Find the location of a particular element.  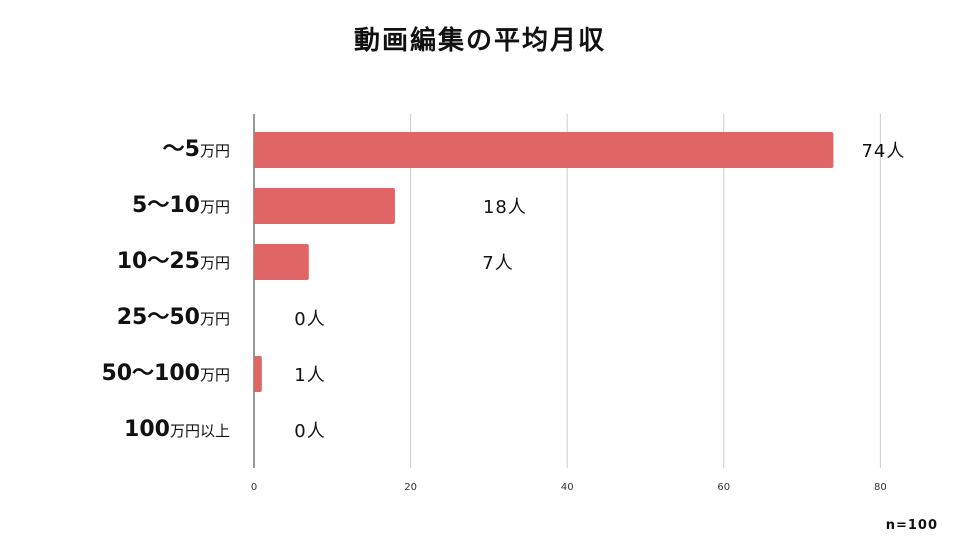

category-label: 5〜10万円 is located at coordinates (181, 206).